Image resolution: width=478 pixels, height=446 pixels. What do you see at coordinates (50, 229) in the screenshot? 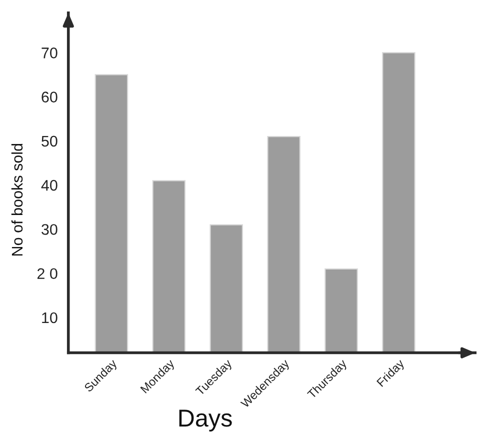
I see `y-tick-label: 30` at bounding box center [50, 229].